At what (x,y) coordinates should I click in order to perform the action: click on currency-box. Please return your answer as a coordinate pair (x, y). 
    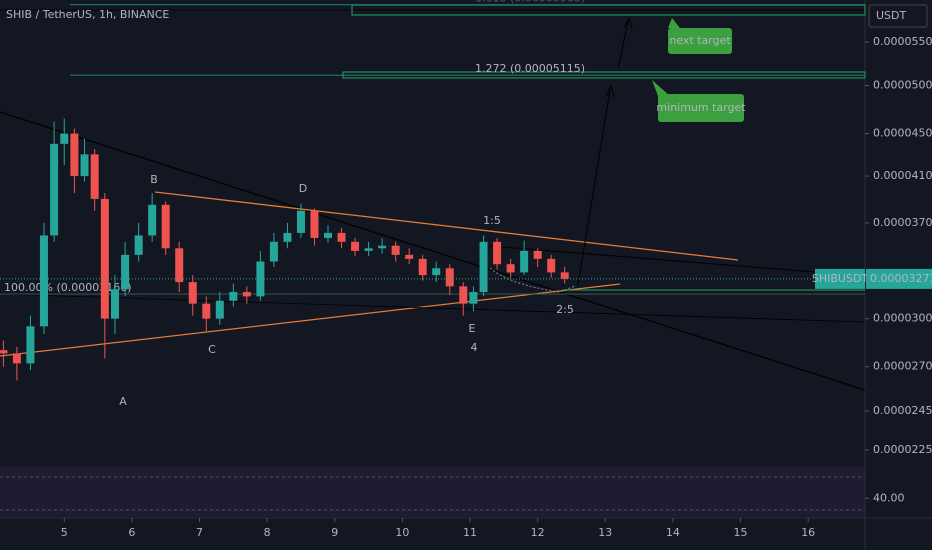
    Looking at the image, I should click on (898, 16).